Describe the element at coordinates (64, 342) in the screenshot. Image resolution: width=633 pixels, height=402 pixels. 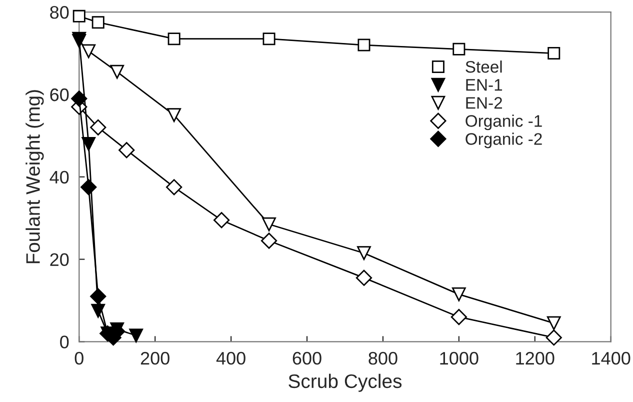
I see `y-tick-label: 0` at that location.